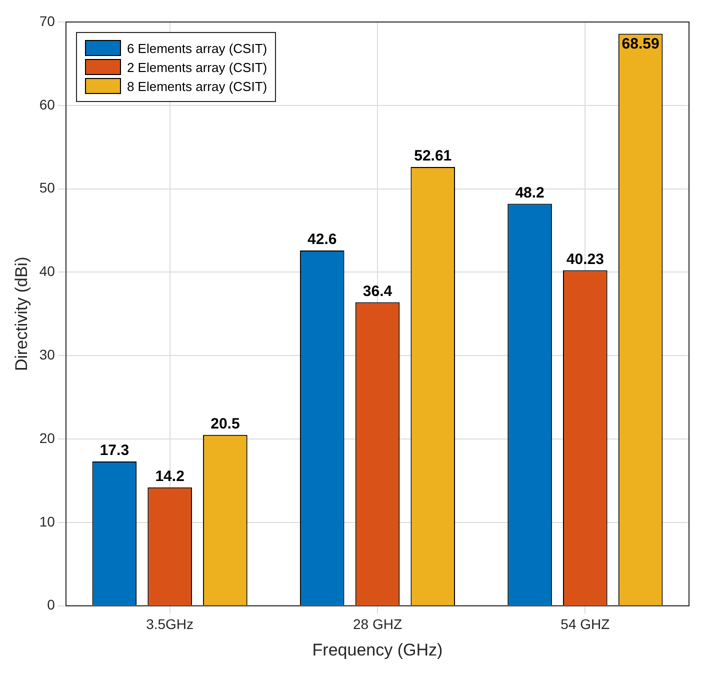 The width and height of the screenshot is (701, 673). Describe the element at coordinates (169, 477) in the screenshot. I see `data-label: 14.2` at that location.